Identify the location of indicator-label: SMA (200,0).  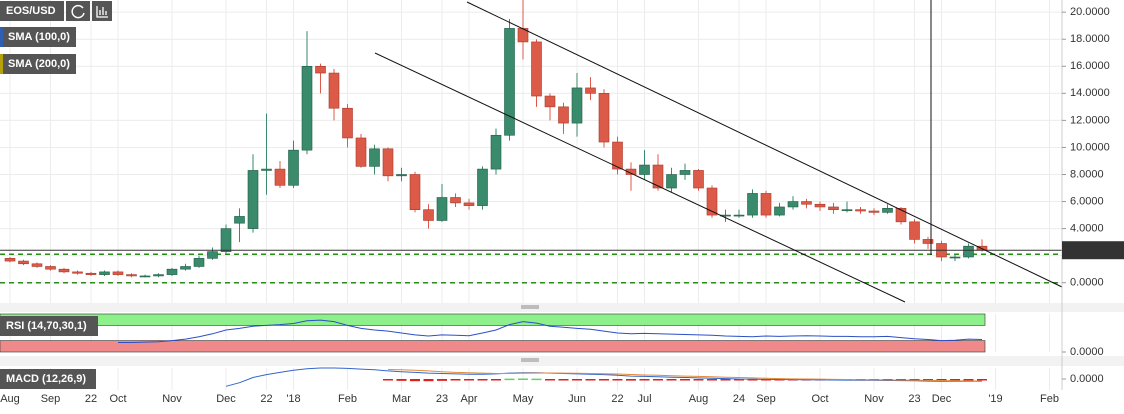
(39, 64).